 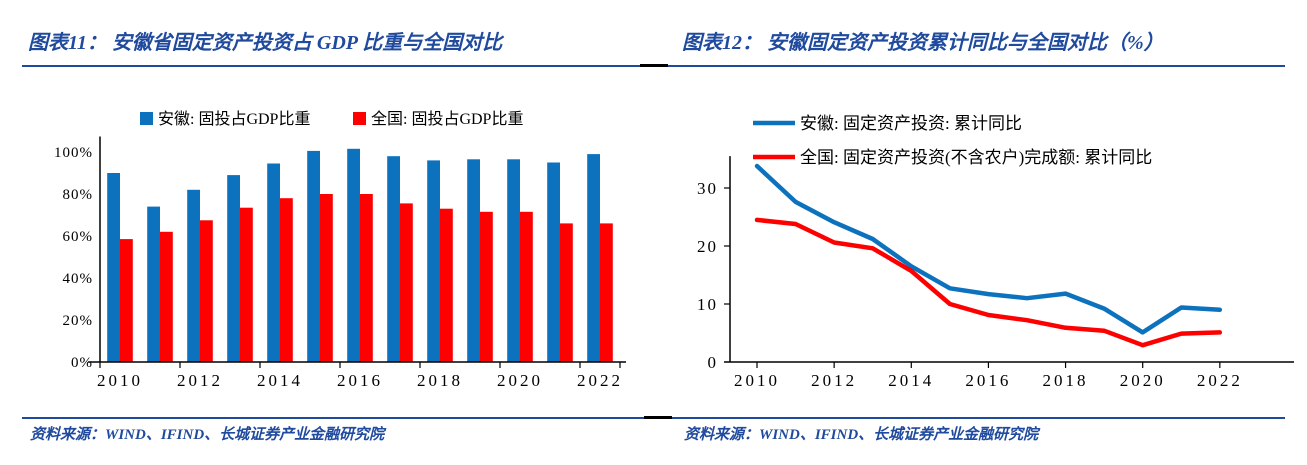 I want to click on y-tick-label: 100%, so click(x=73, y=153).